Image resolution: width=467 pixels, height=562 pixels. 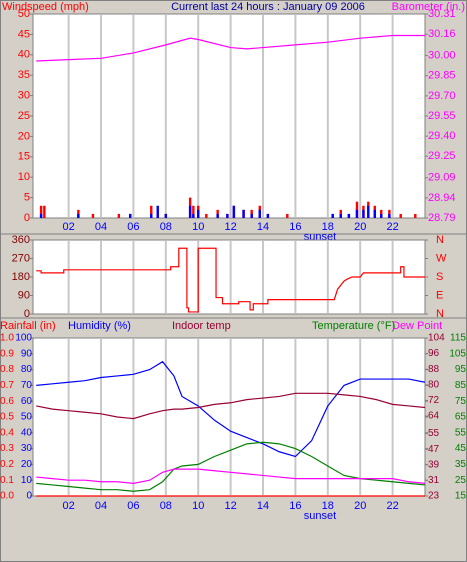 I want to click on y-tick-label: 0.9, so click(x=7, y=353).